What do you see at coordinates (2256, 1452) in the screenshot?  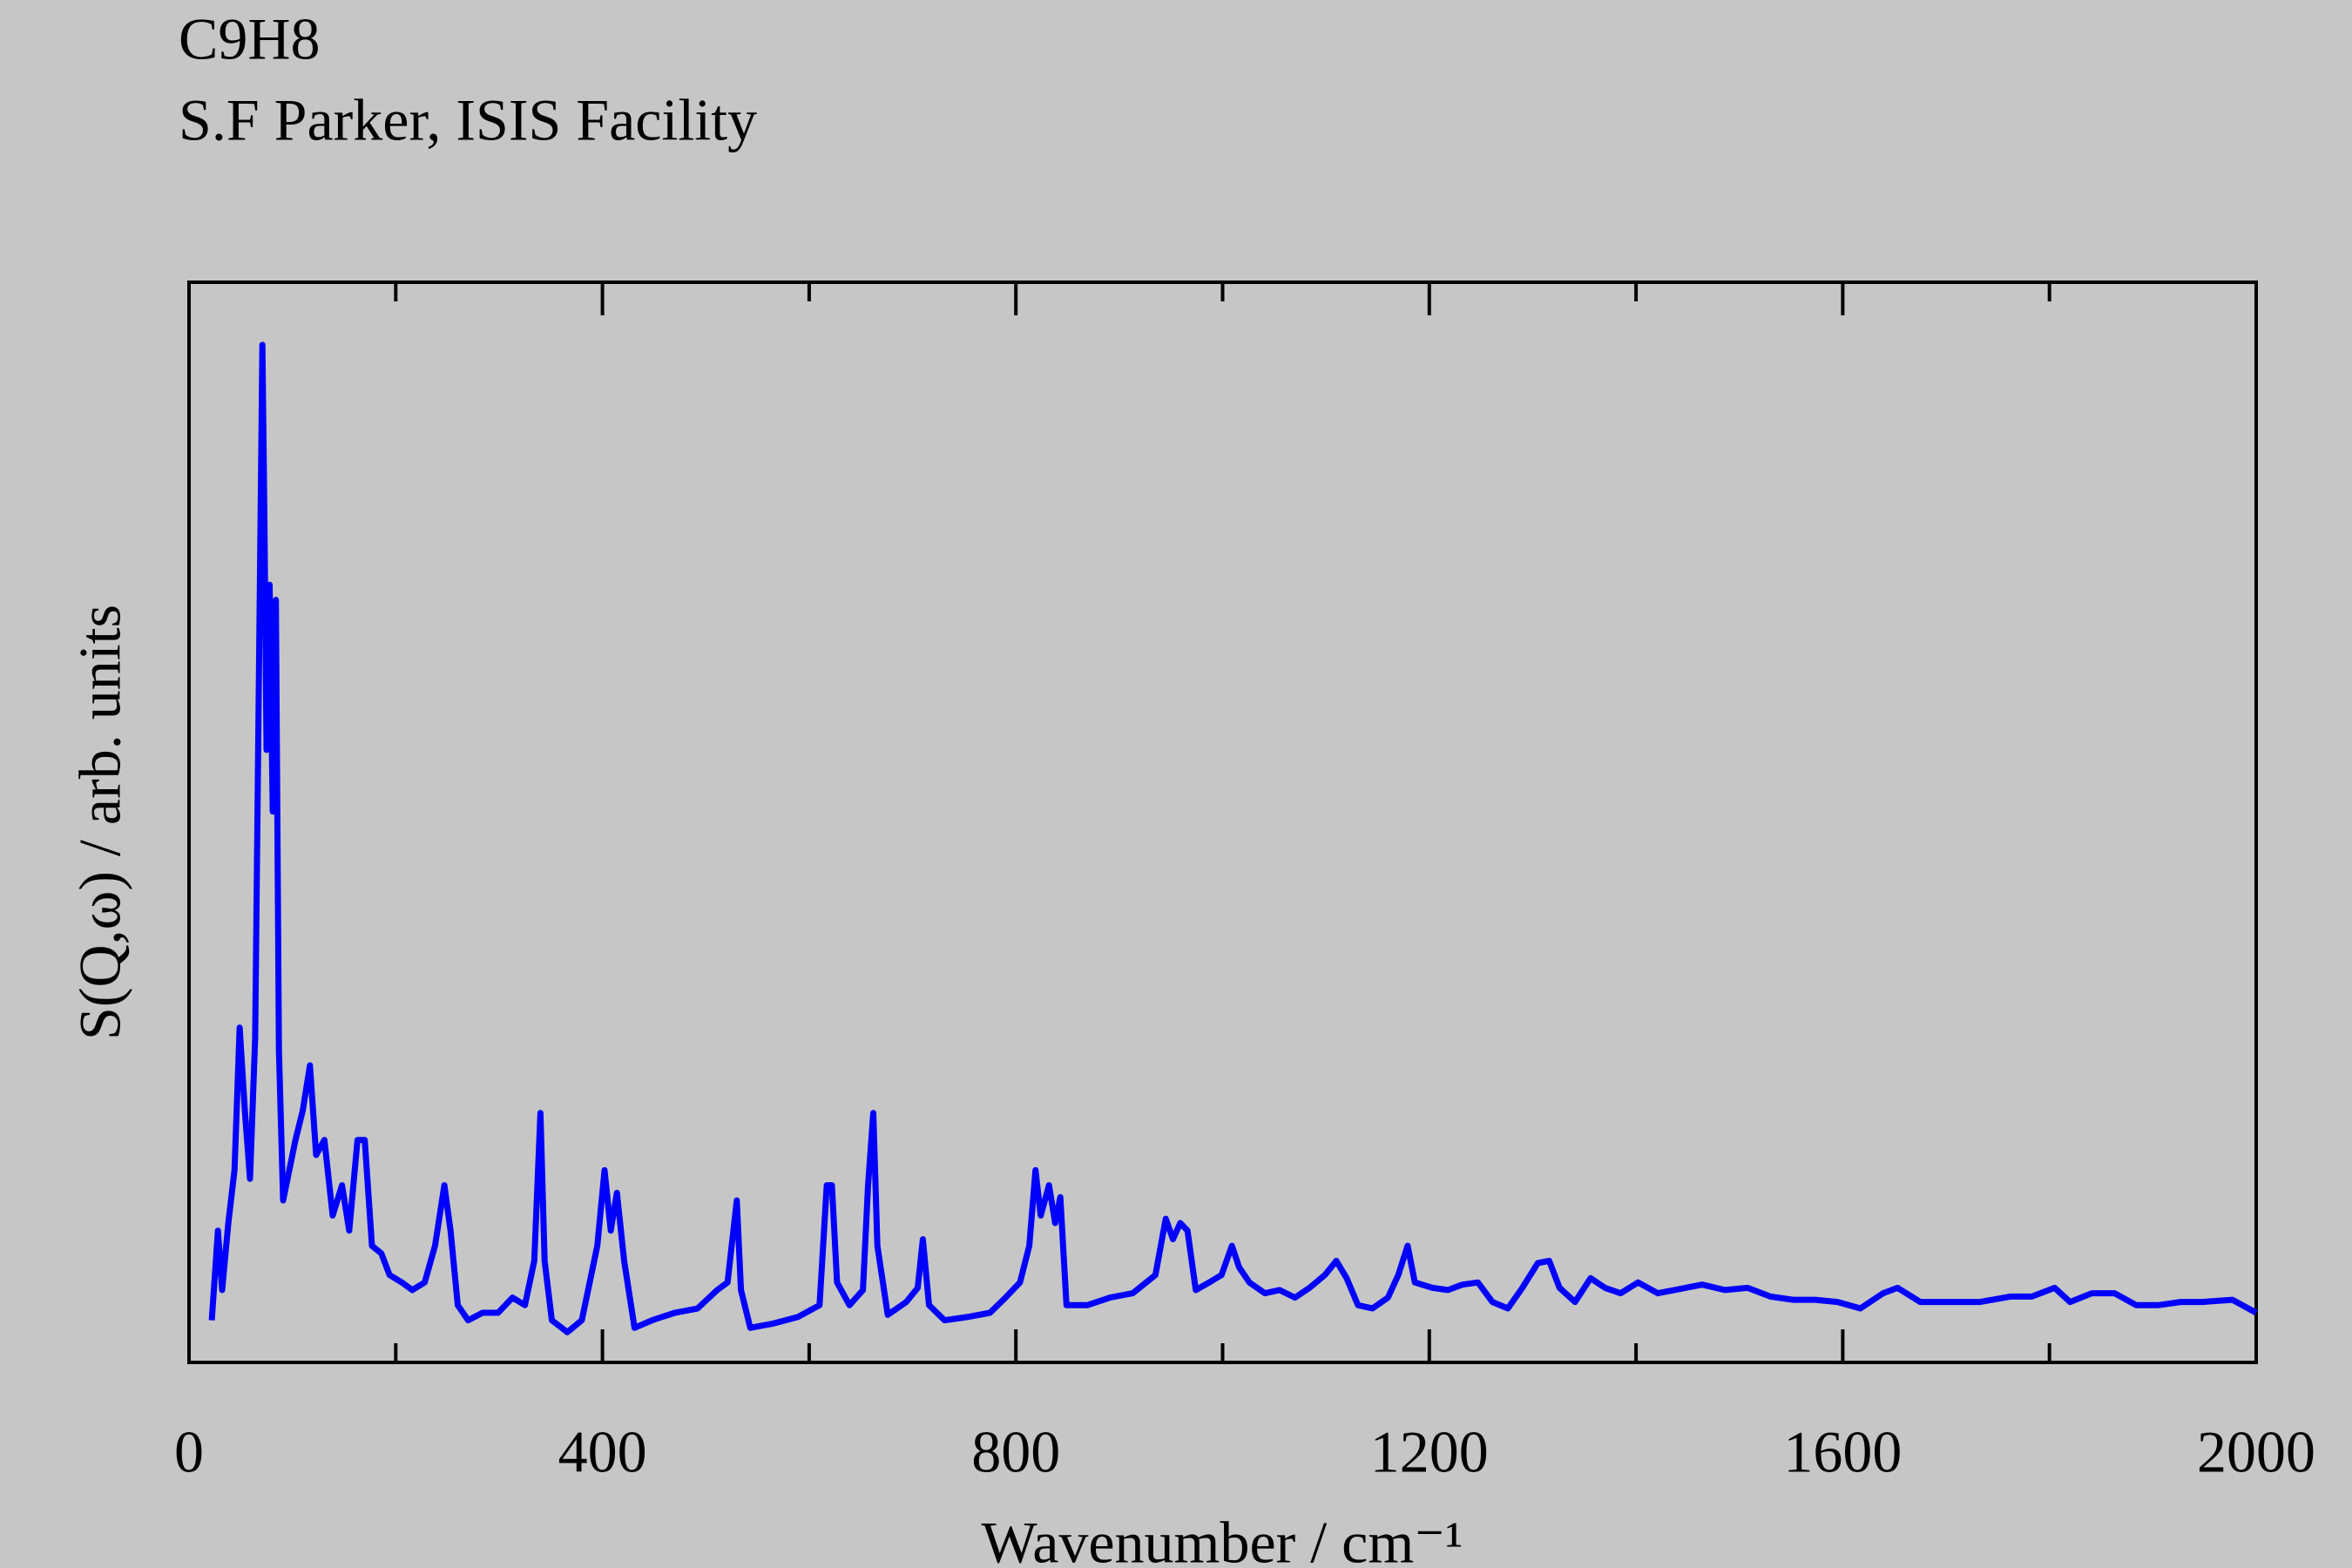 I see `x-tick-label: 2000` at bounding box center [2256, 1452].